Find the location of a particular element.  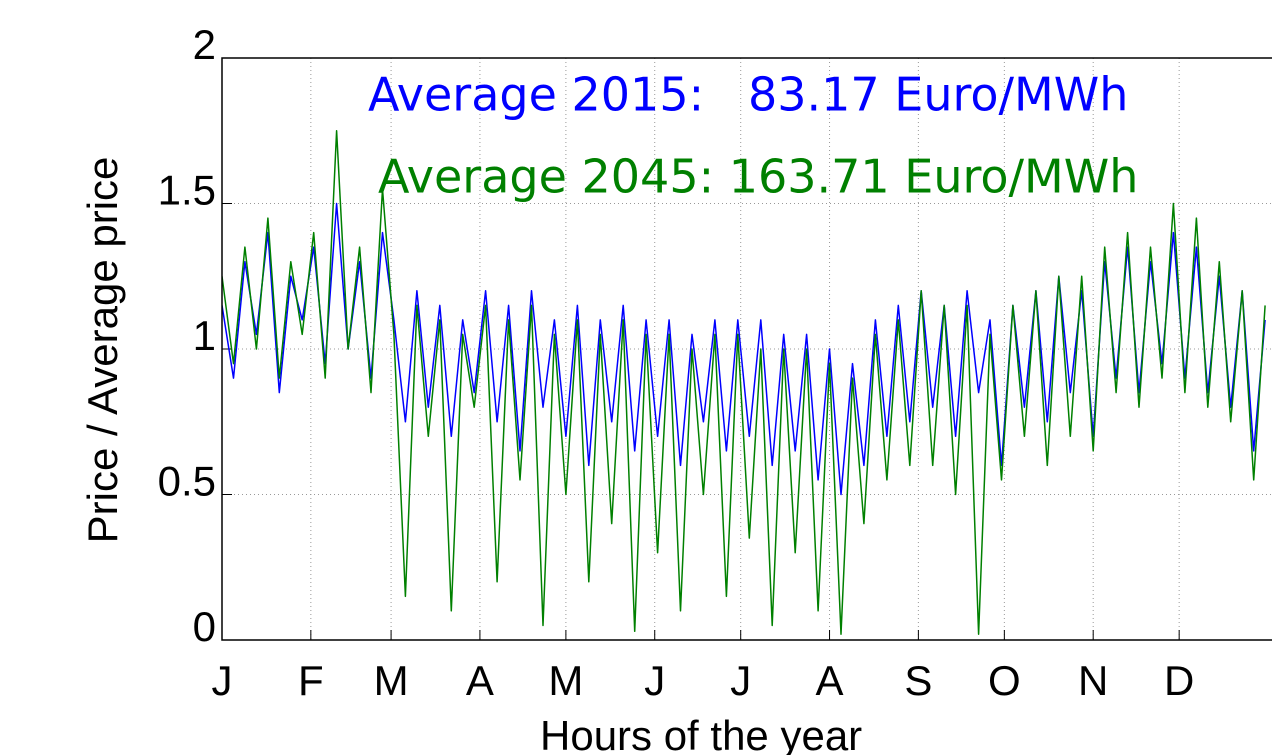

x-tick-label: N is located at coordinates (1093, 680).